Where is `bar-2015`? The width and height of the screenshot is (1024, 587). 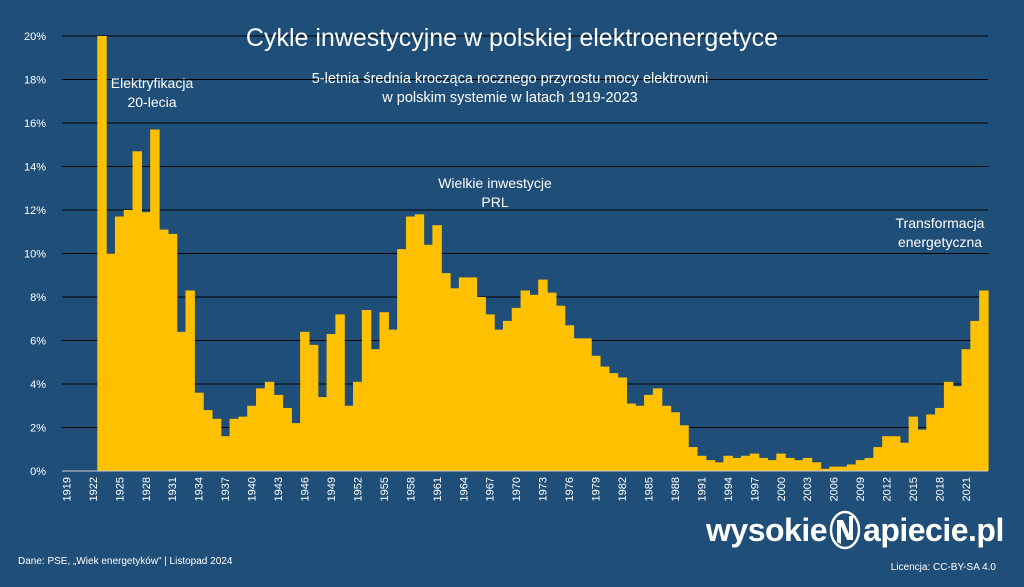
bar-2015 is located at coordinates (913, 444).